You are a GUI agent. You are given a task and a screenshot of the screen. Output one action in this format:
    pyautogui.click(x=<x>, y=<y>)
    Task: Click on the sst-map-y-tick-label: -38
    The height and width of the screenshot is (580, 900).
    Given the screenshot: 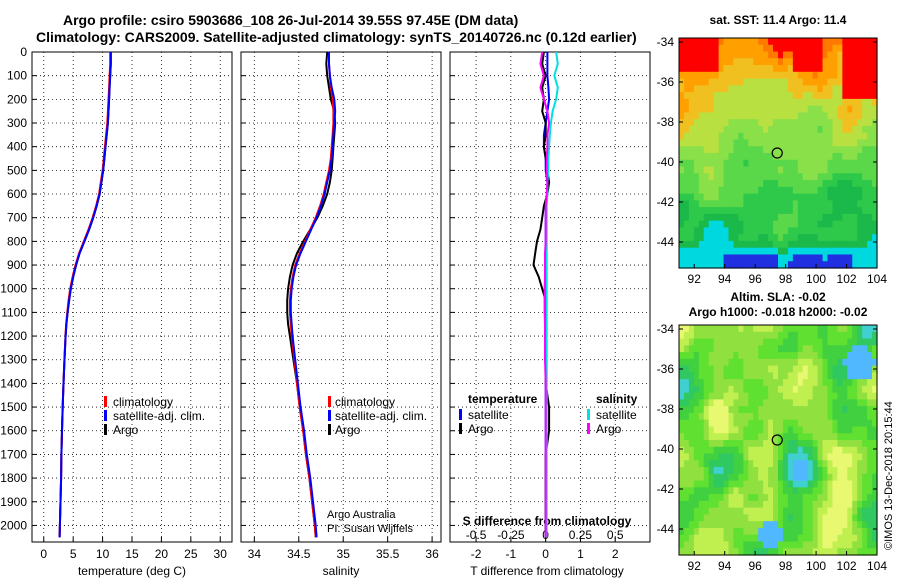 What is the action you would take?
    pyautogui.click(x=666, y=122)
    